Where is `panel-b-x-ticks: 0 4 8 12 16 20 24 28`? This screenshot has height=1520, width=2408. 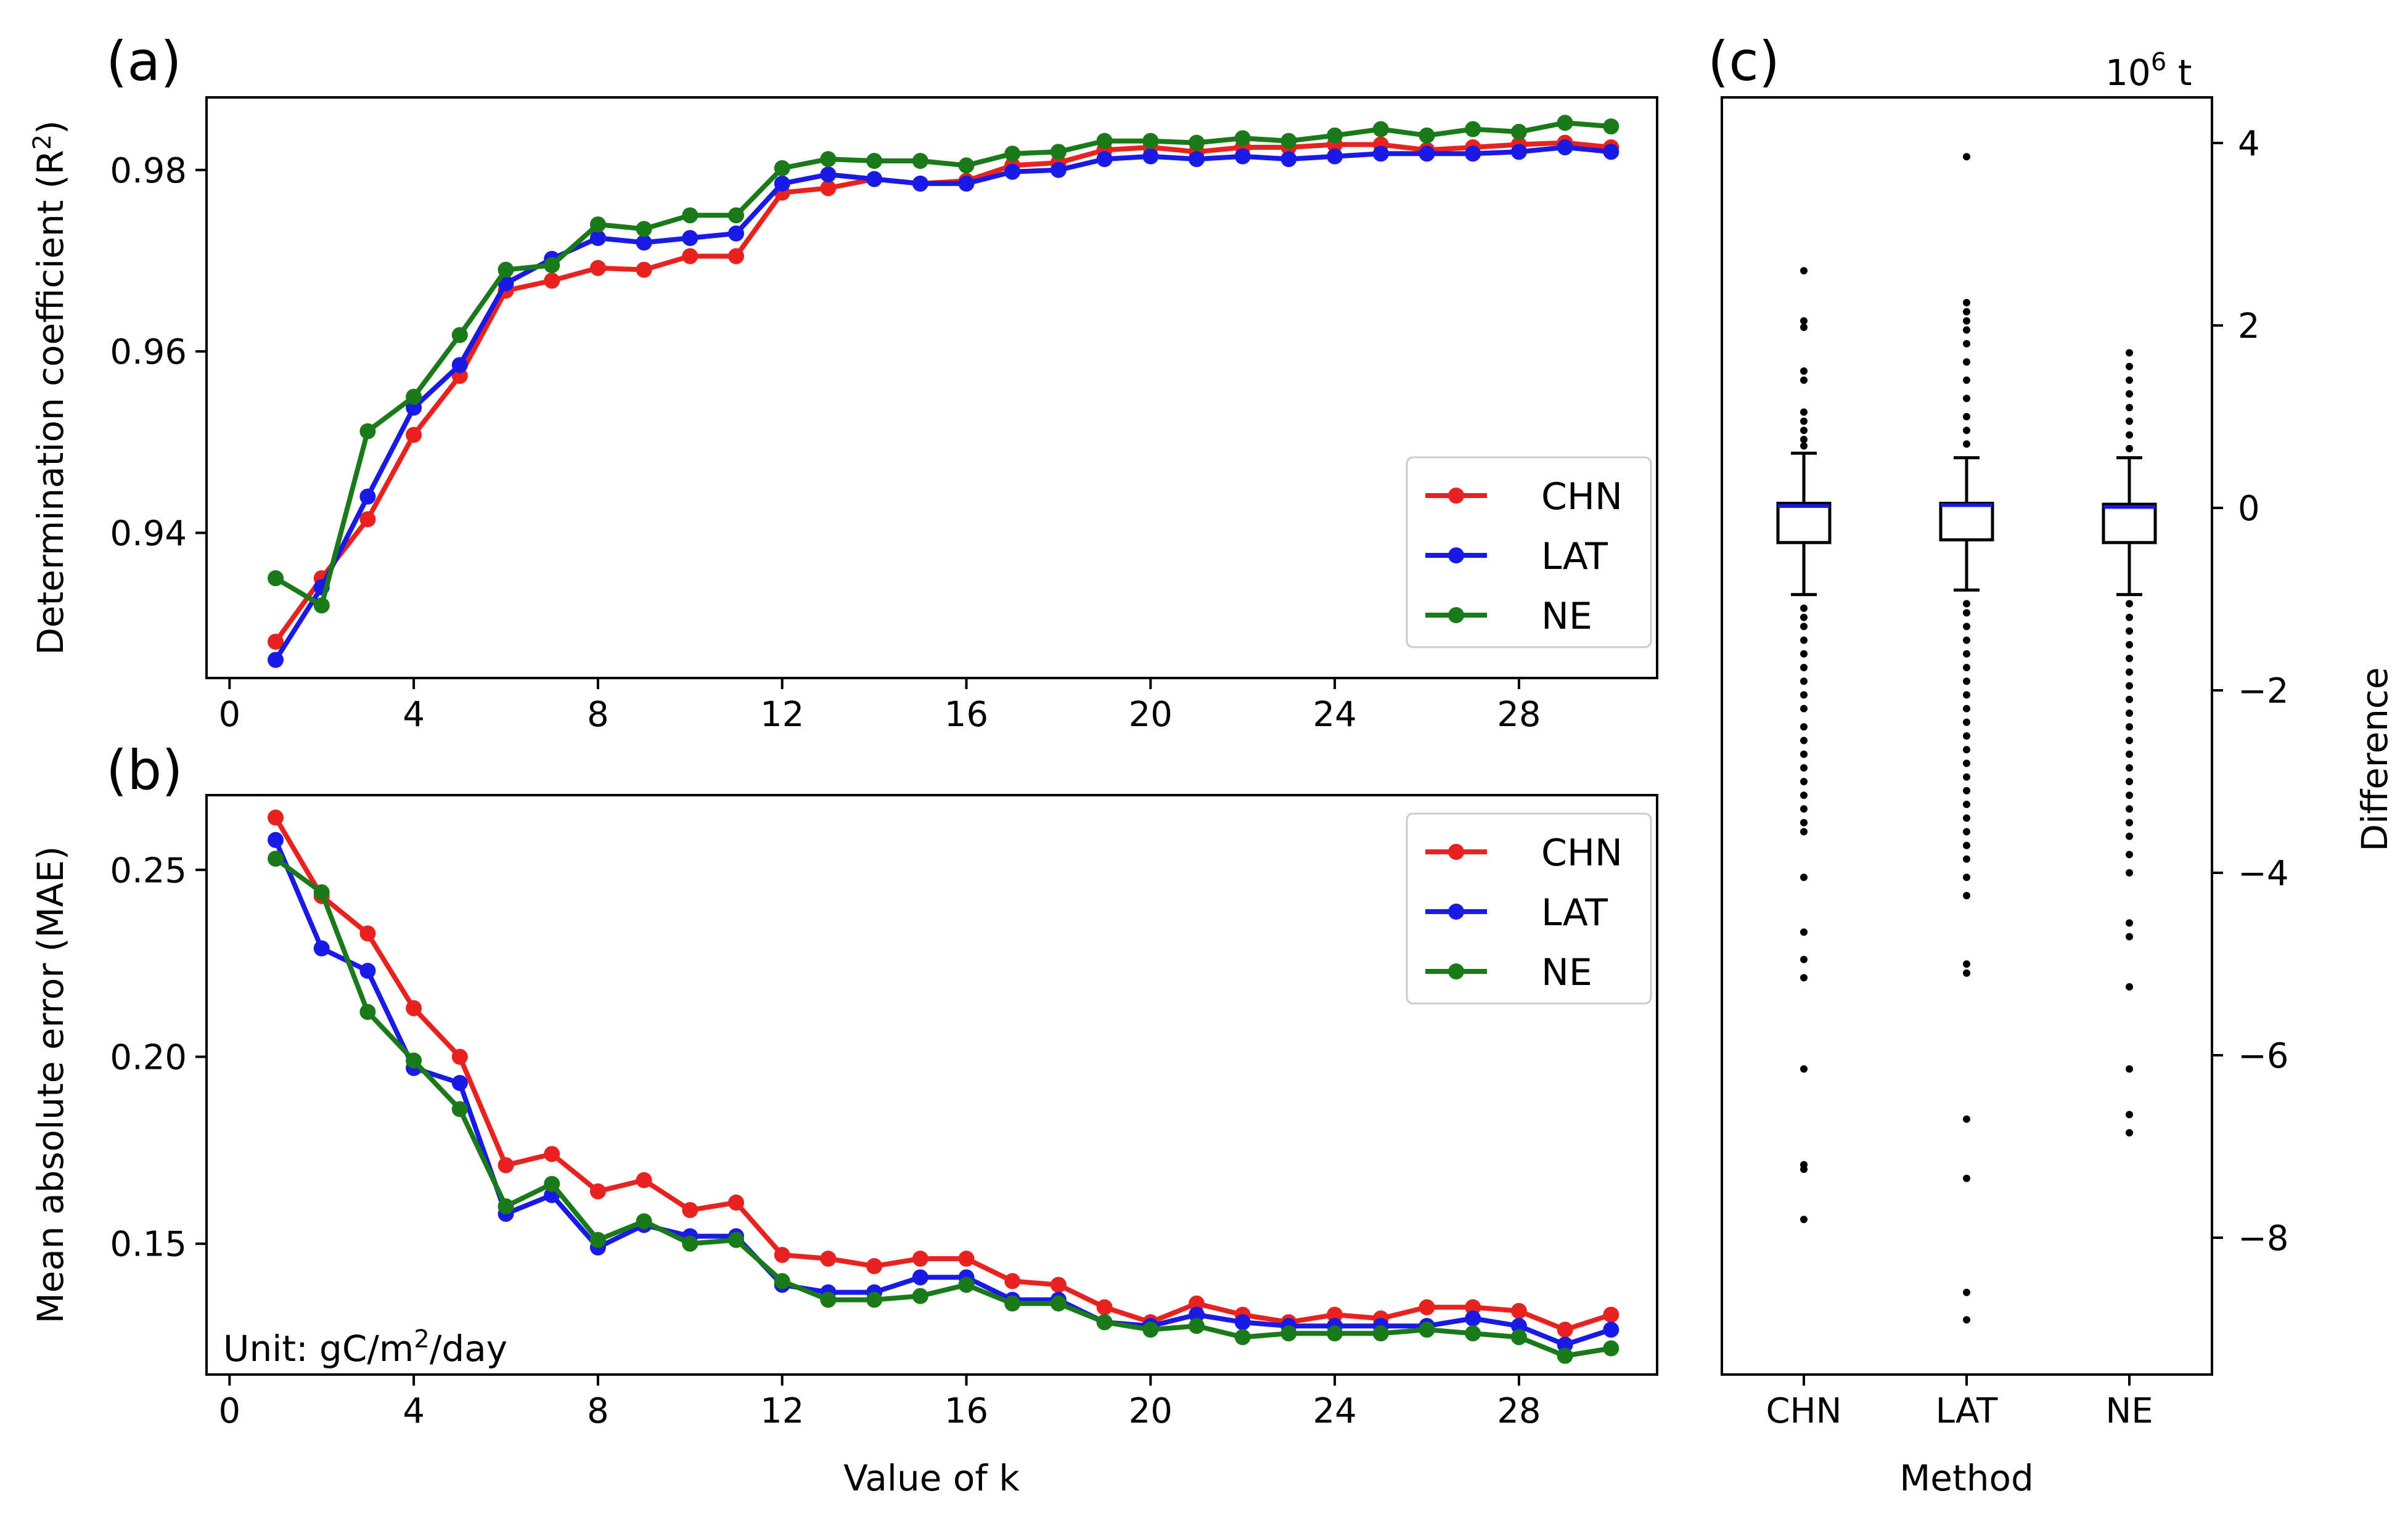
panel-b-x-ticks: 0 4 8 12 16 20 24 28 is located at coordinates (880, 1403).